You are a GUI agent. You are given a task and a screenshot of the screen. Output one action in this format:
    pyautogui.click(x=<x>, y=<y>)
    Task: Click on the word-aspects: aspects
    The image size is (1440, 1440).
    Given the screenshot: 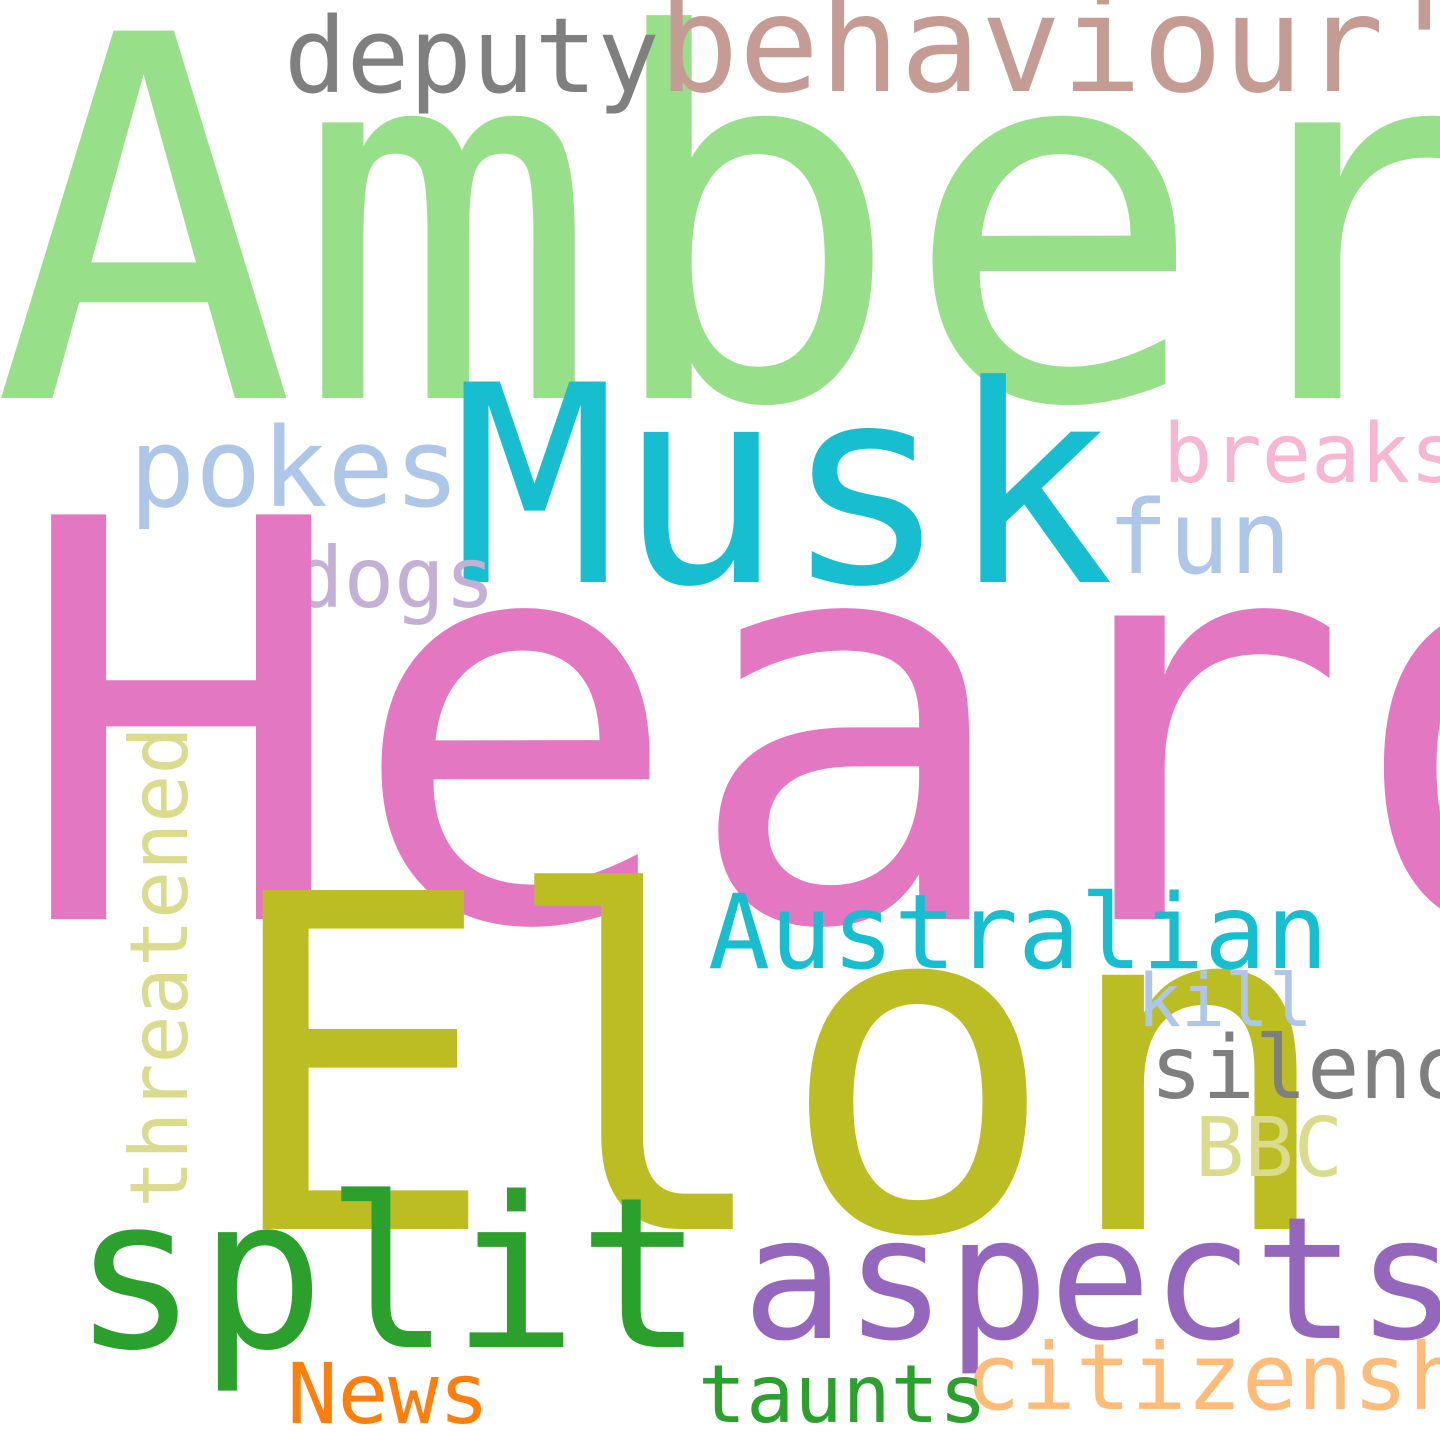 What is the action you would take?
    pyautogui.click(x=1091, y=1280)
    